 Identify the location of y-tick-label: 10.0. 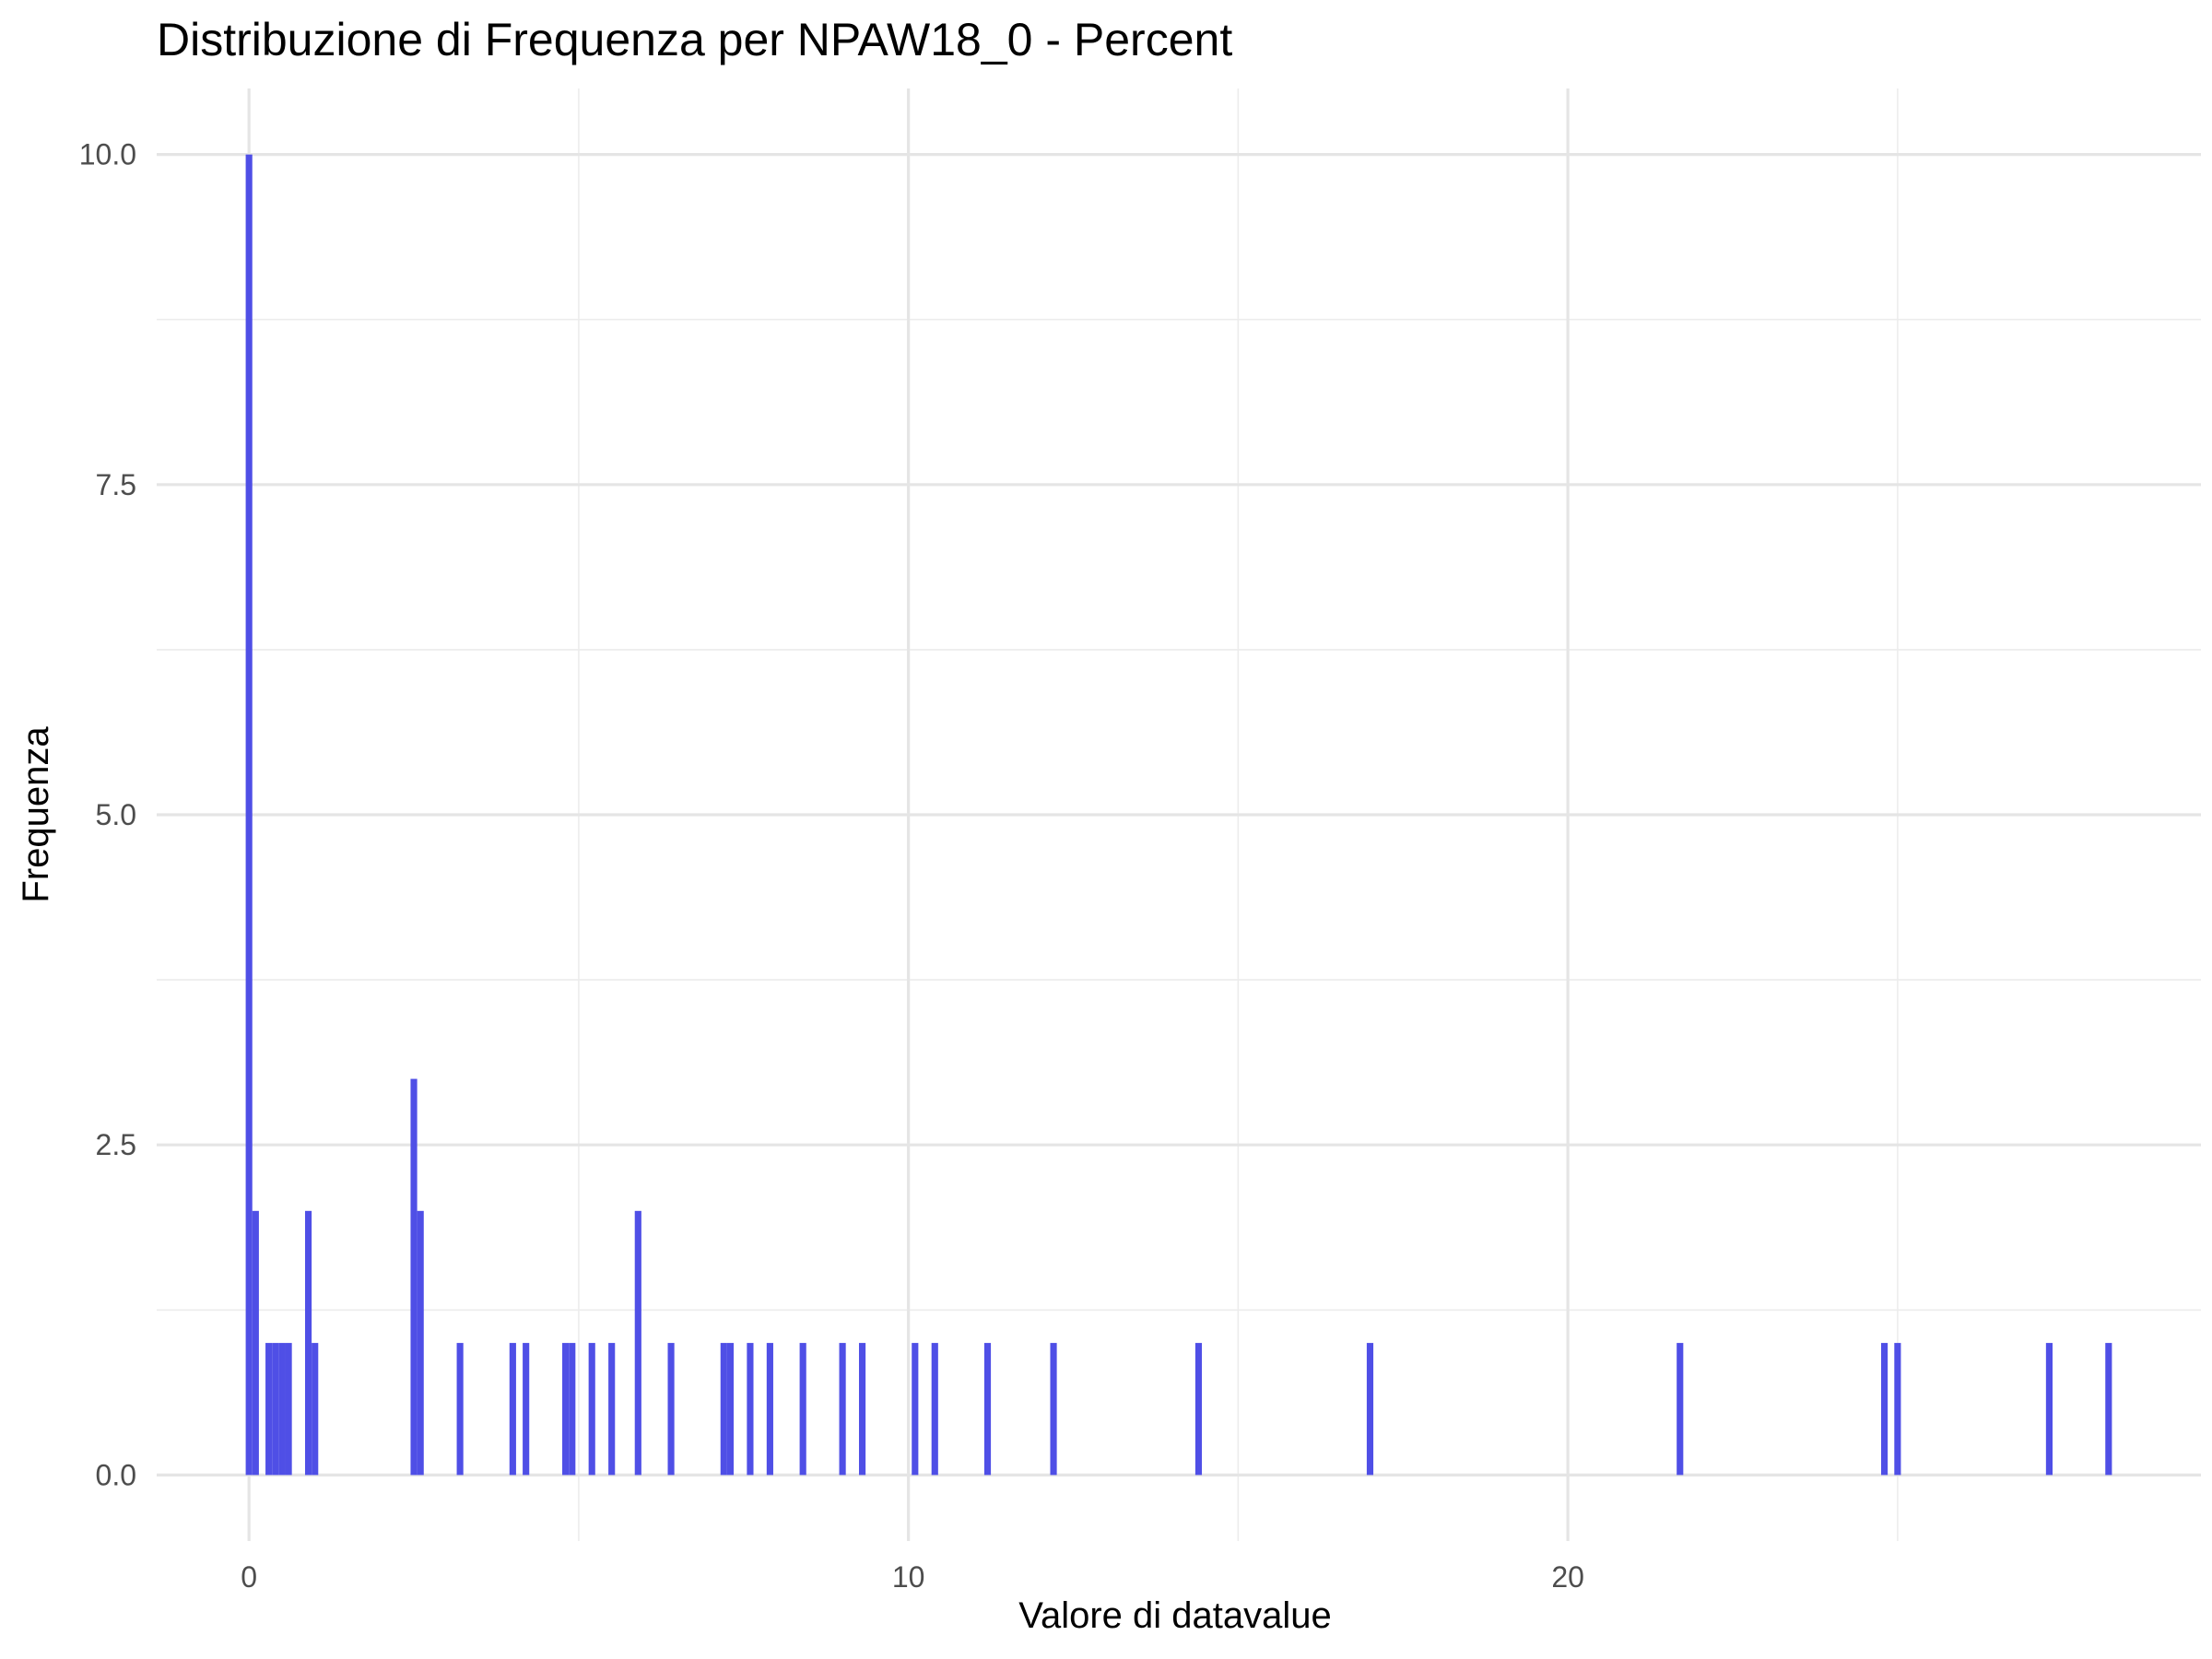
(107, 154).